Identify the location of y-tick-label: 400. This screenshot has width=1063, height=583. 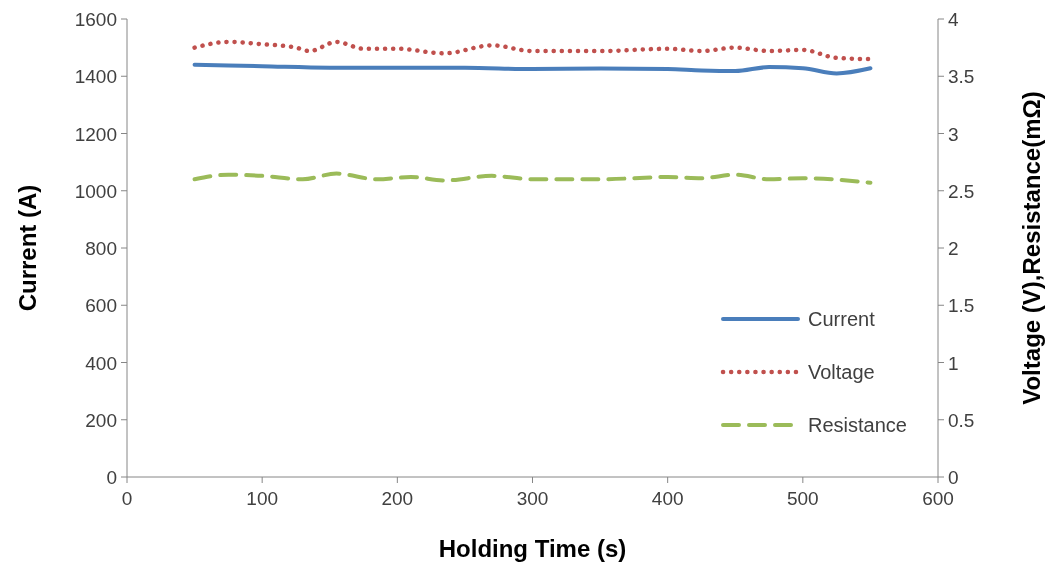
(101, 363).